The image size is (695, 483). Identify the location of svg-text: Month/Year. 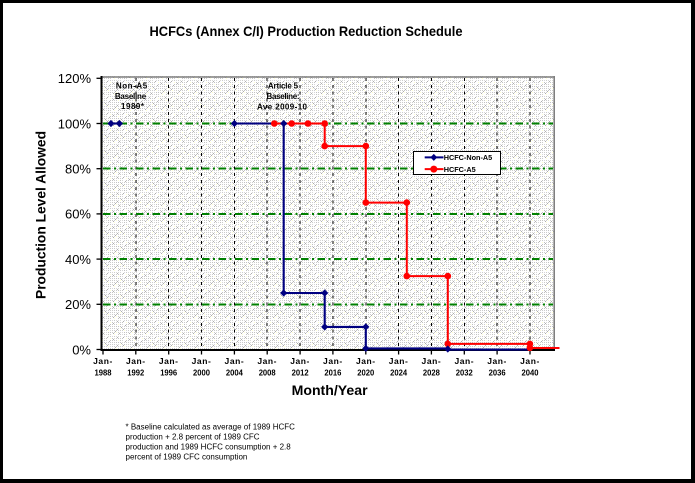
(330, 390).